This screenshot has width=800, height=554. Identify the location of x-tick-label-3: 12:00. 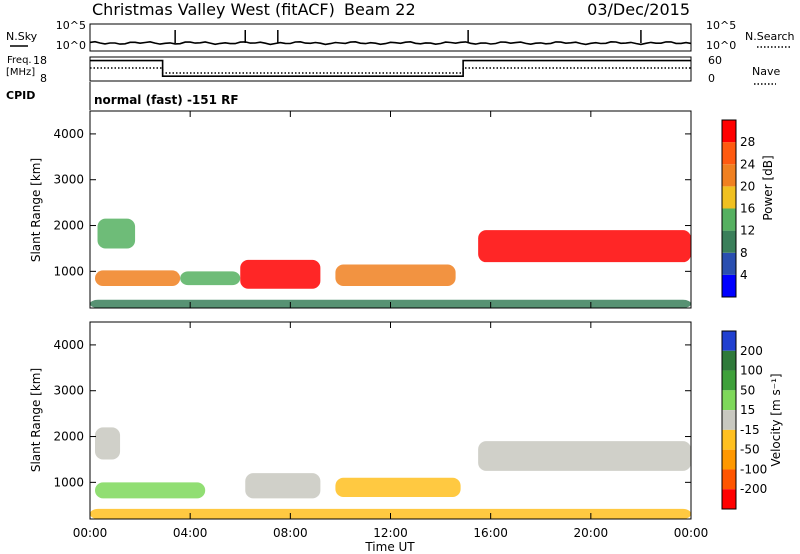
(390, 533).